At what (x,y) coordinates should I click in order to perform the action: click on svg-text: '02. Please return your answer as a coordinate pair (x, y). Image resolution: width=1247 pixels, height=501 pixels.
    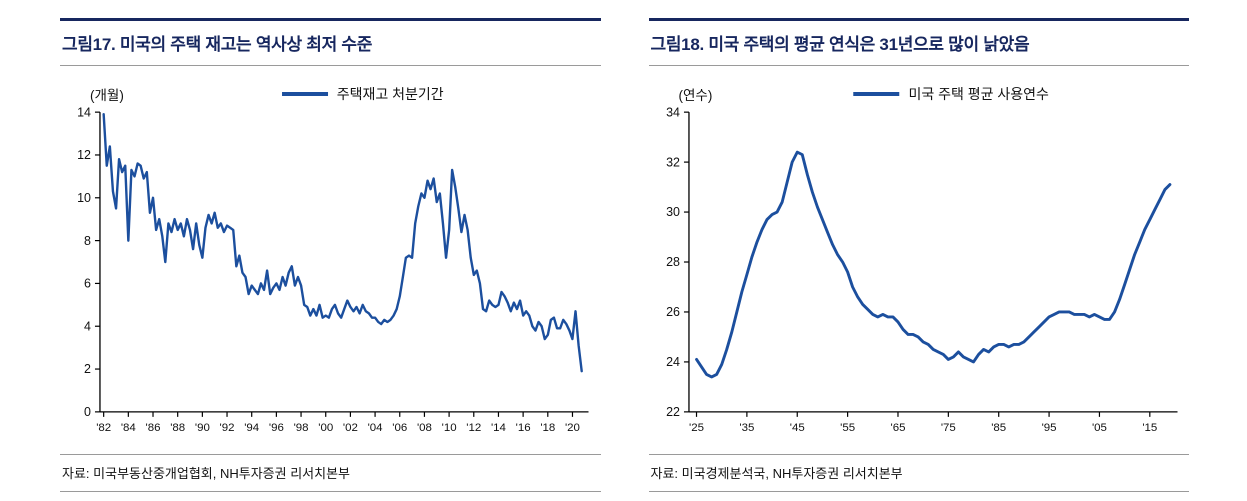
    Looking at the image, I should click on (350, 428).